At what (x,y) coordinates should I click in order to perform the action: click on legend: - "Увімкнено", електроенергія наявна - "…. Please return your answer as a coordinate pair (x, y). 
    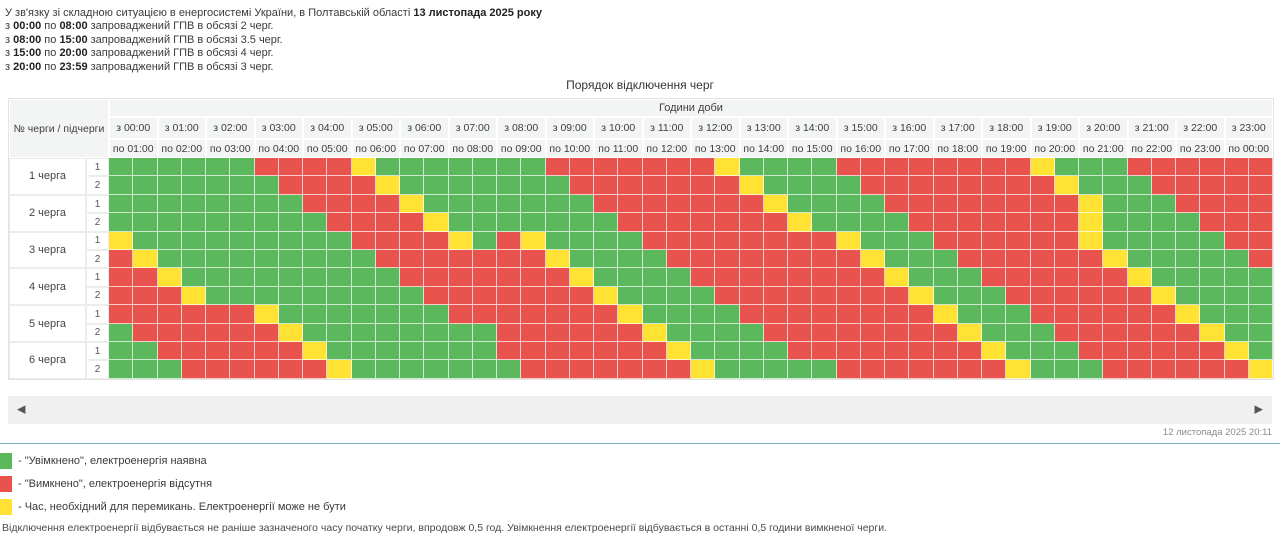
    Looking at the image, I should click on (640, 483).